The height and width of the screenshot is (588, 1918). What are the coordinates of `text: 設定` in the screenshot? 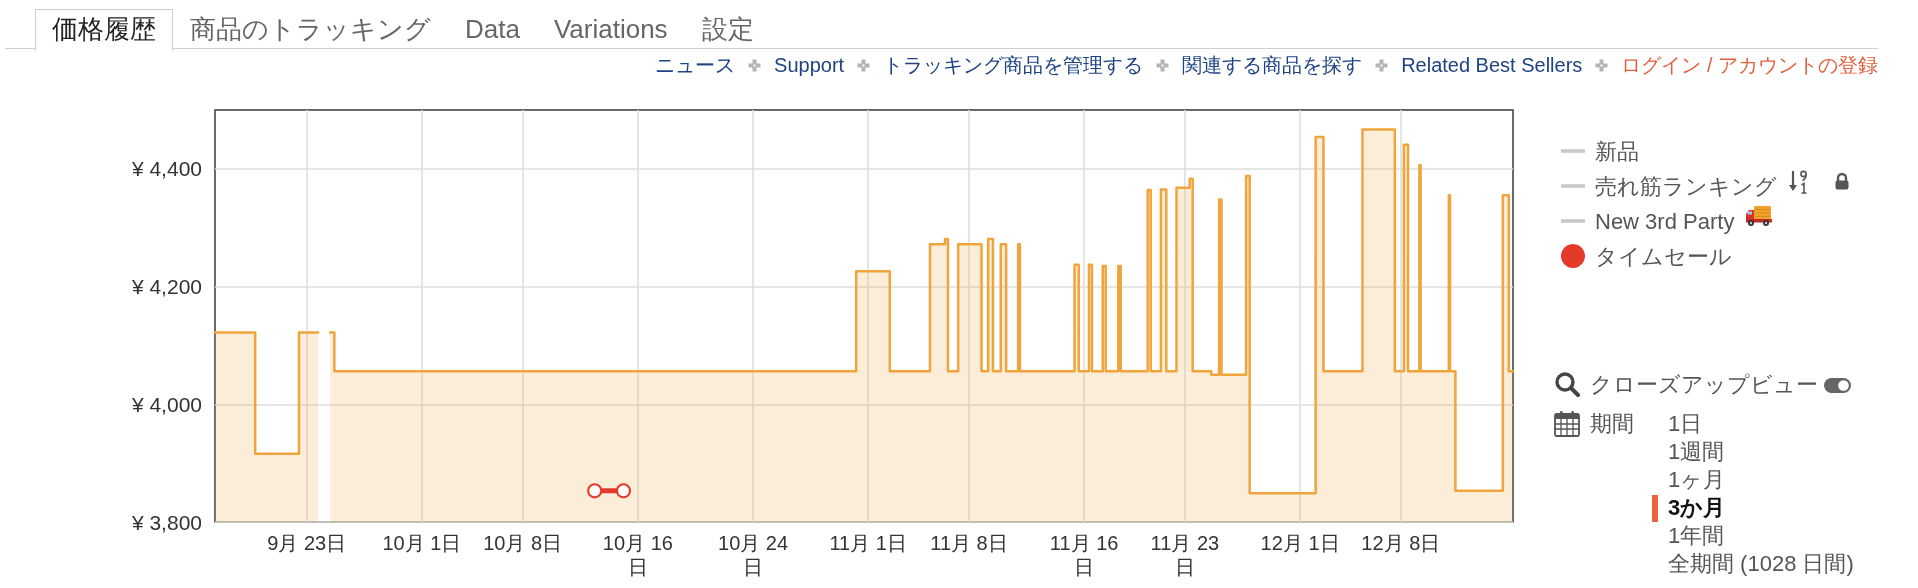 It's located at (727, 29).